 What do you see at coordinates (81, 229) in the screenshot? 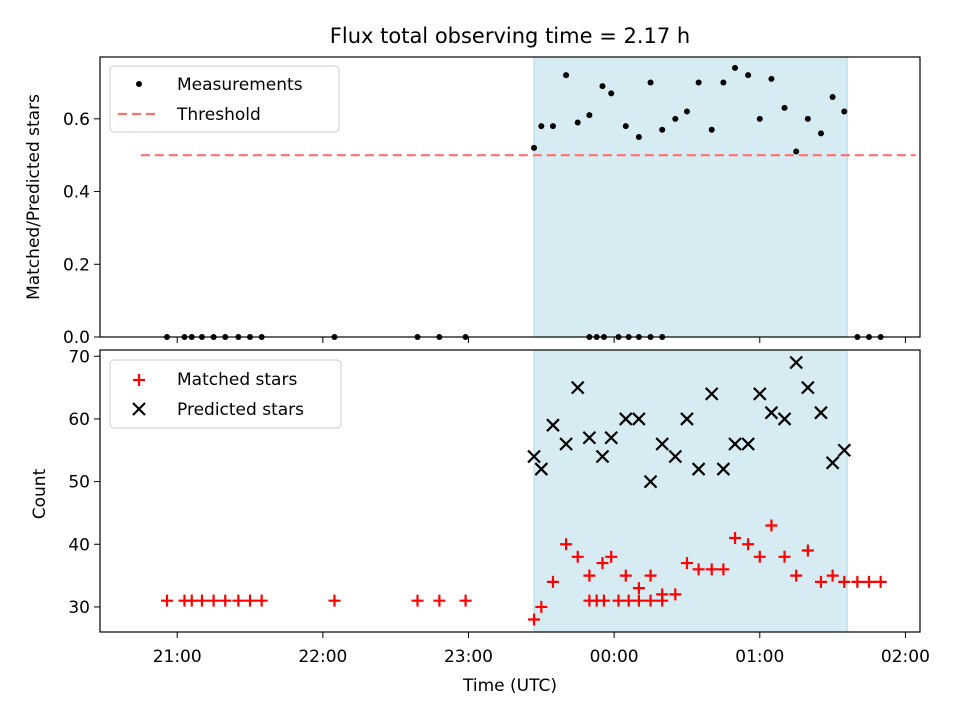
I see `top-y-ticks: 0.0 0.2 0.4 0.6` at bounding box center [81, 229].